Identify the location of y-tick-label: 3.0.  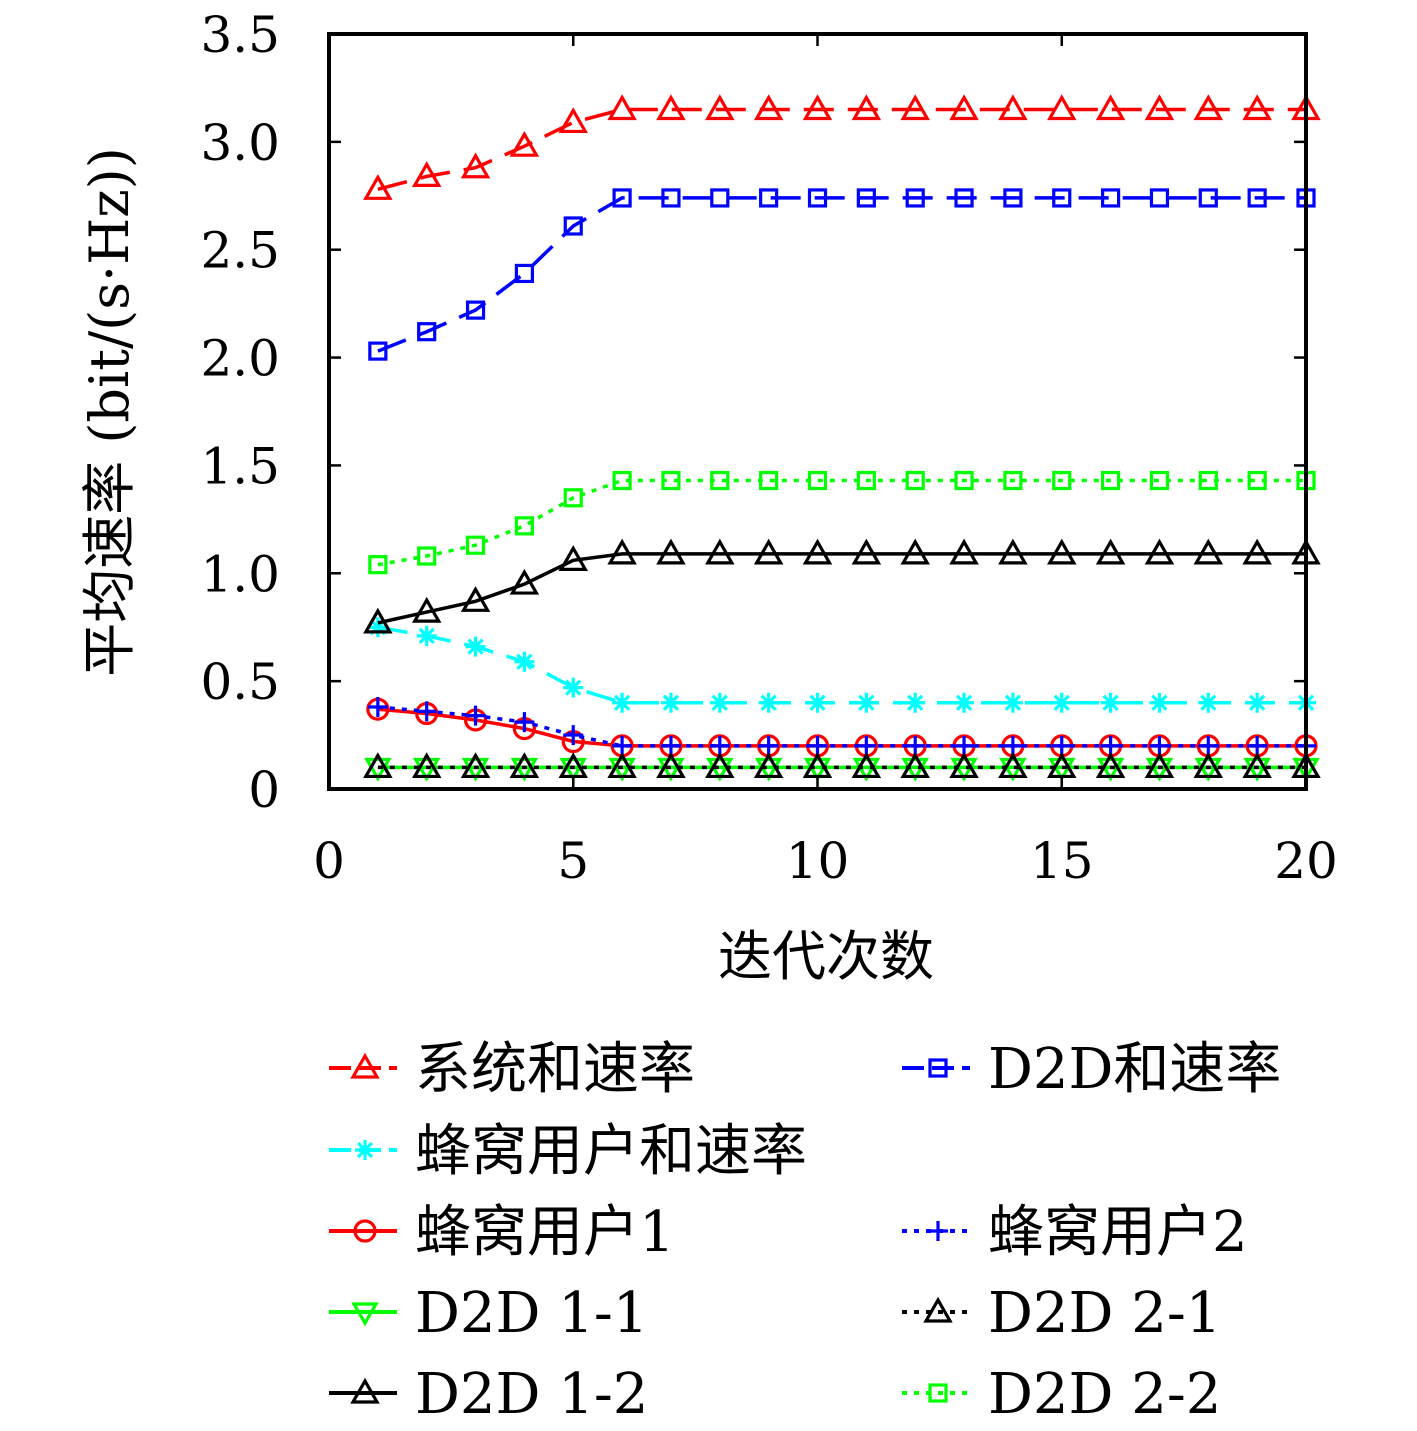
(240, 143).